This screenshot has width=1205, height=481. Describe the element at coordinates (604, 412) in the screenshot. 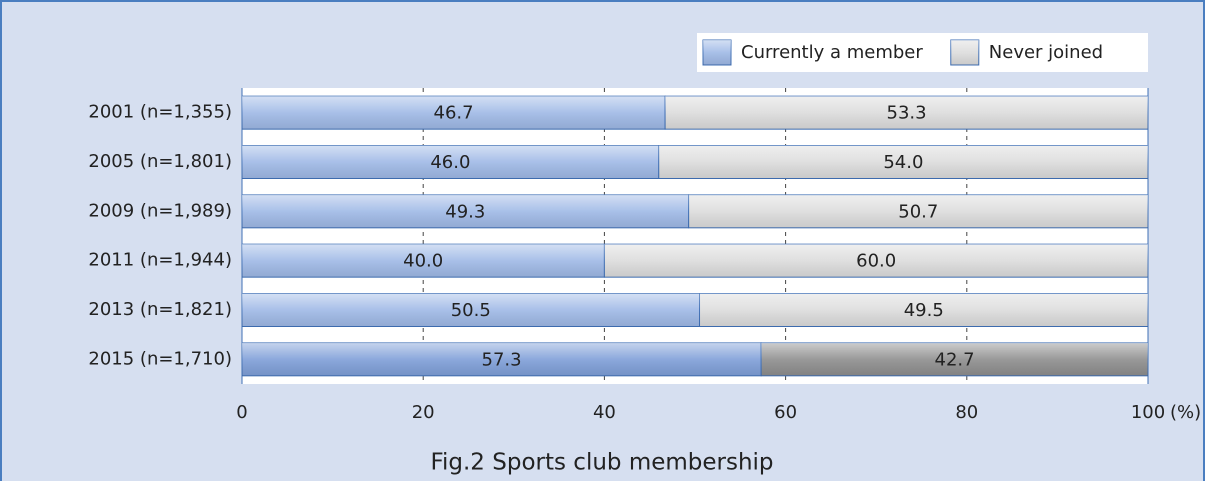

I see `x-tick-label: 40` at that location.